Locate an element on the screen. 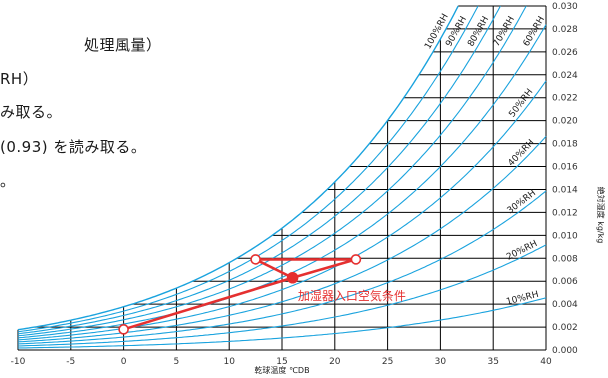  text-line-4: (0.93) を読み取る。 is located at coordinates (73, 147).